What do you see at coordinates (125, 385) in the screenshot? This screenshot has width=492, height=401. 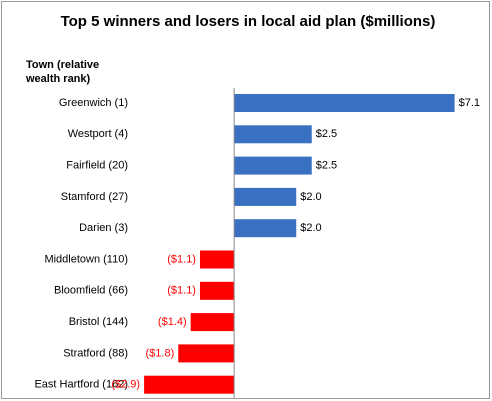 I see `value-label: ($2.9)` at bounding box center [125, 385].